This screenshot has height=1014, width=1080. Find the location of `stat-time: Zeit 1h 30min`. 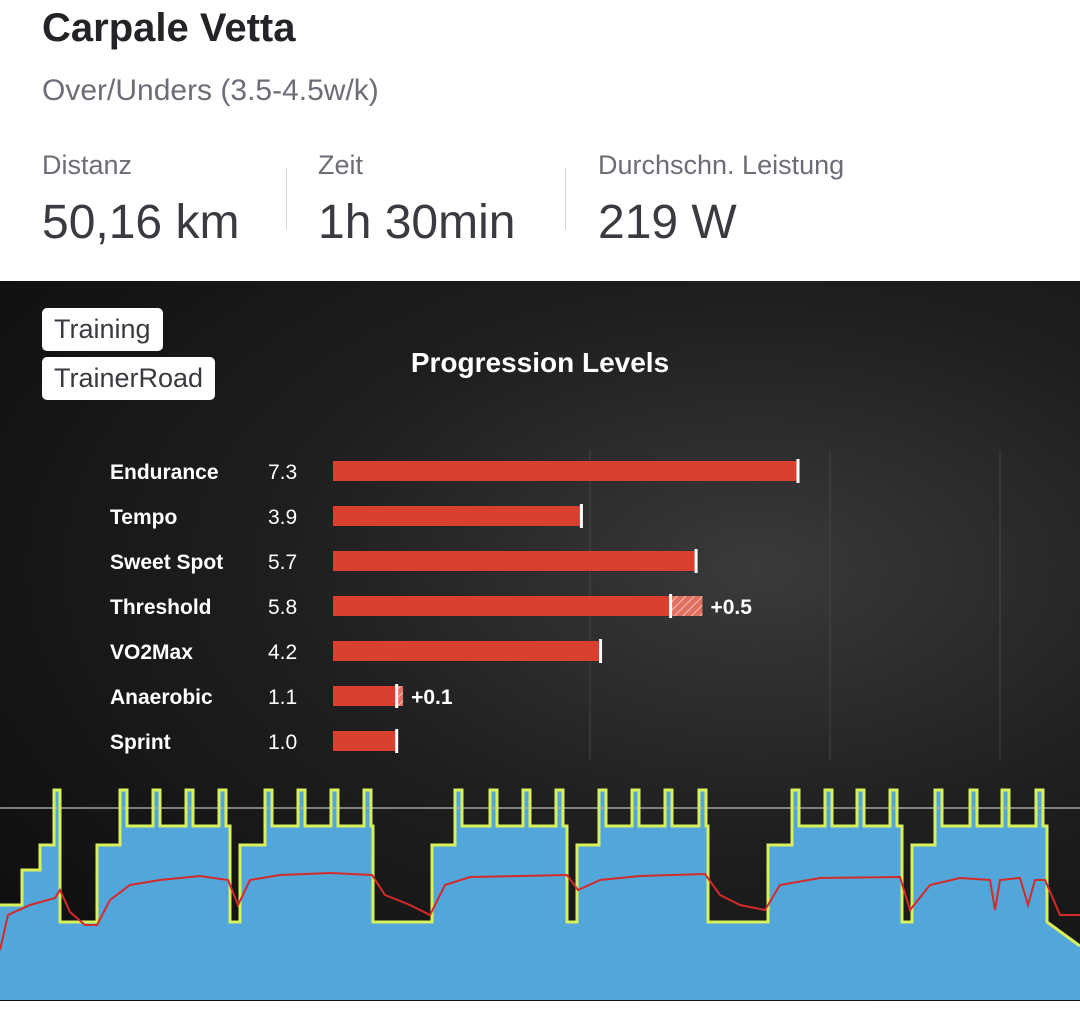

stat-time: Zeit 1h 30min is located at coordinates (416, 200).